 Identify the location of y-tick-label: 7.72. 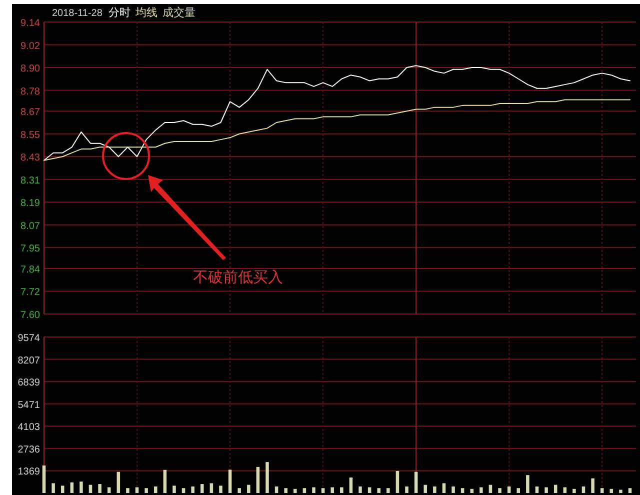
(30, 292).